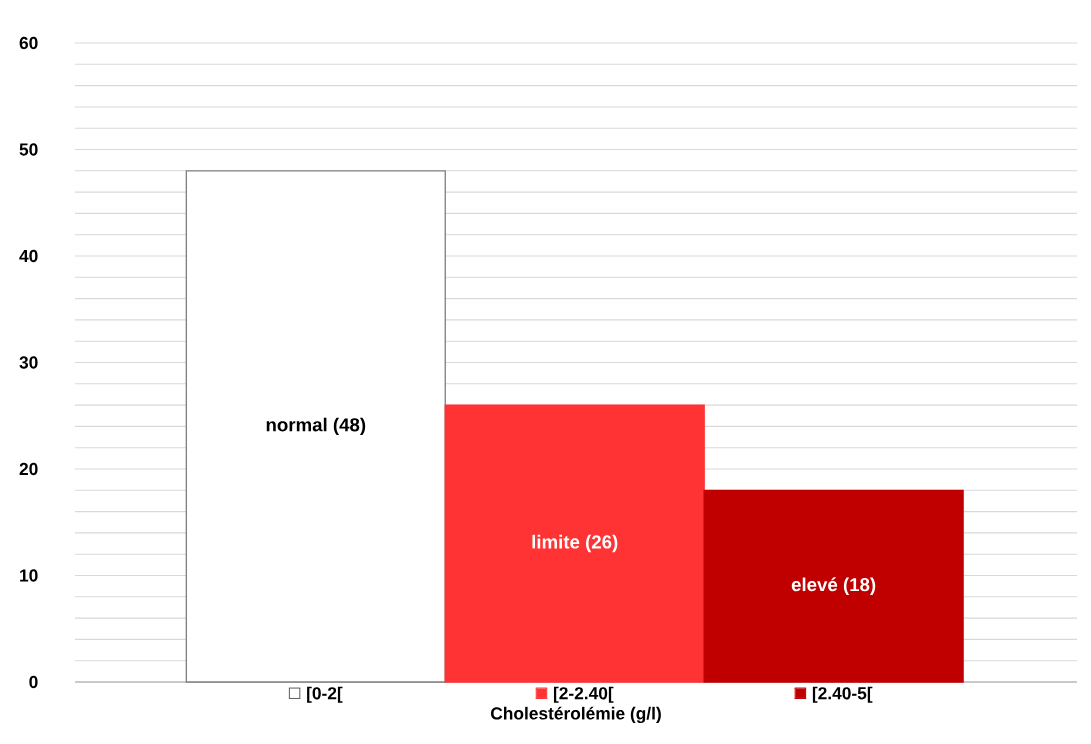 This screenshot has height=744, width=1091. Describe the element at coordinates (325, 694) in the screenshot. I see `x-tick-label: [0-2[` at that location.